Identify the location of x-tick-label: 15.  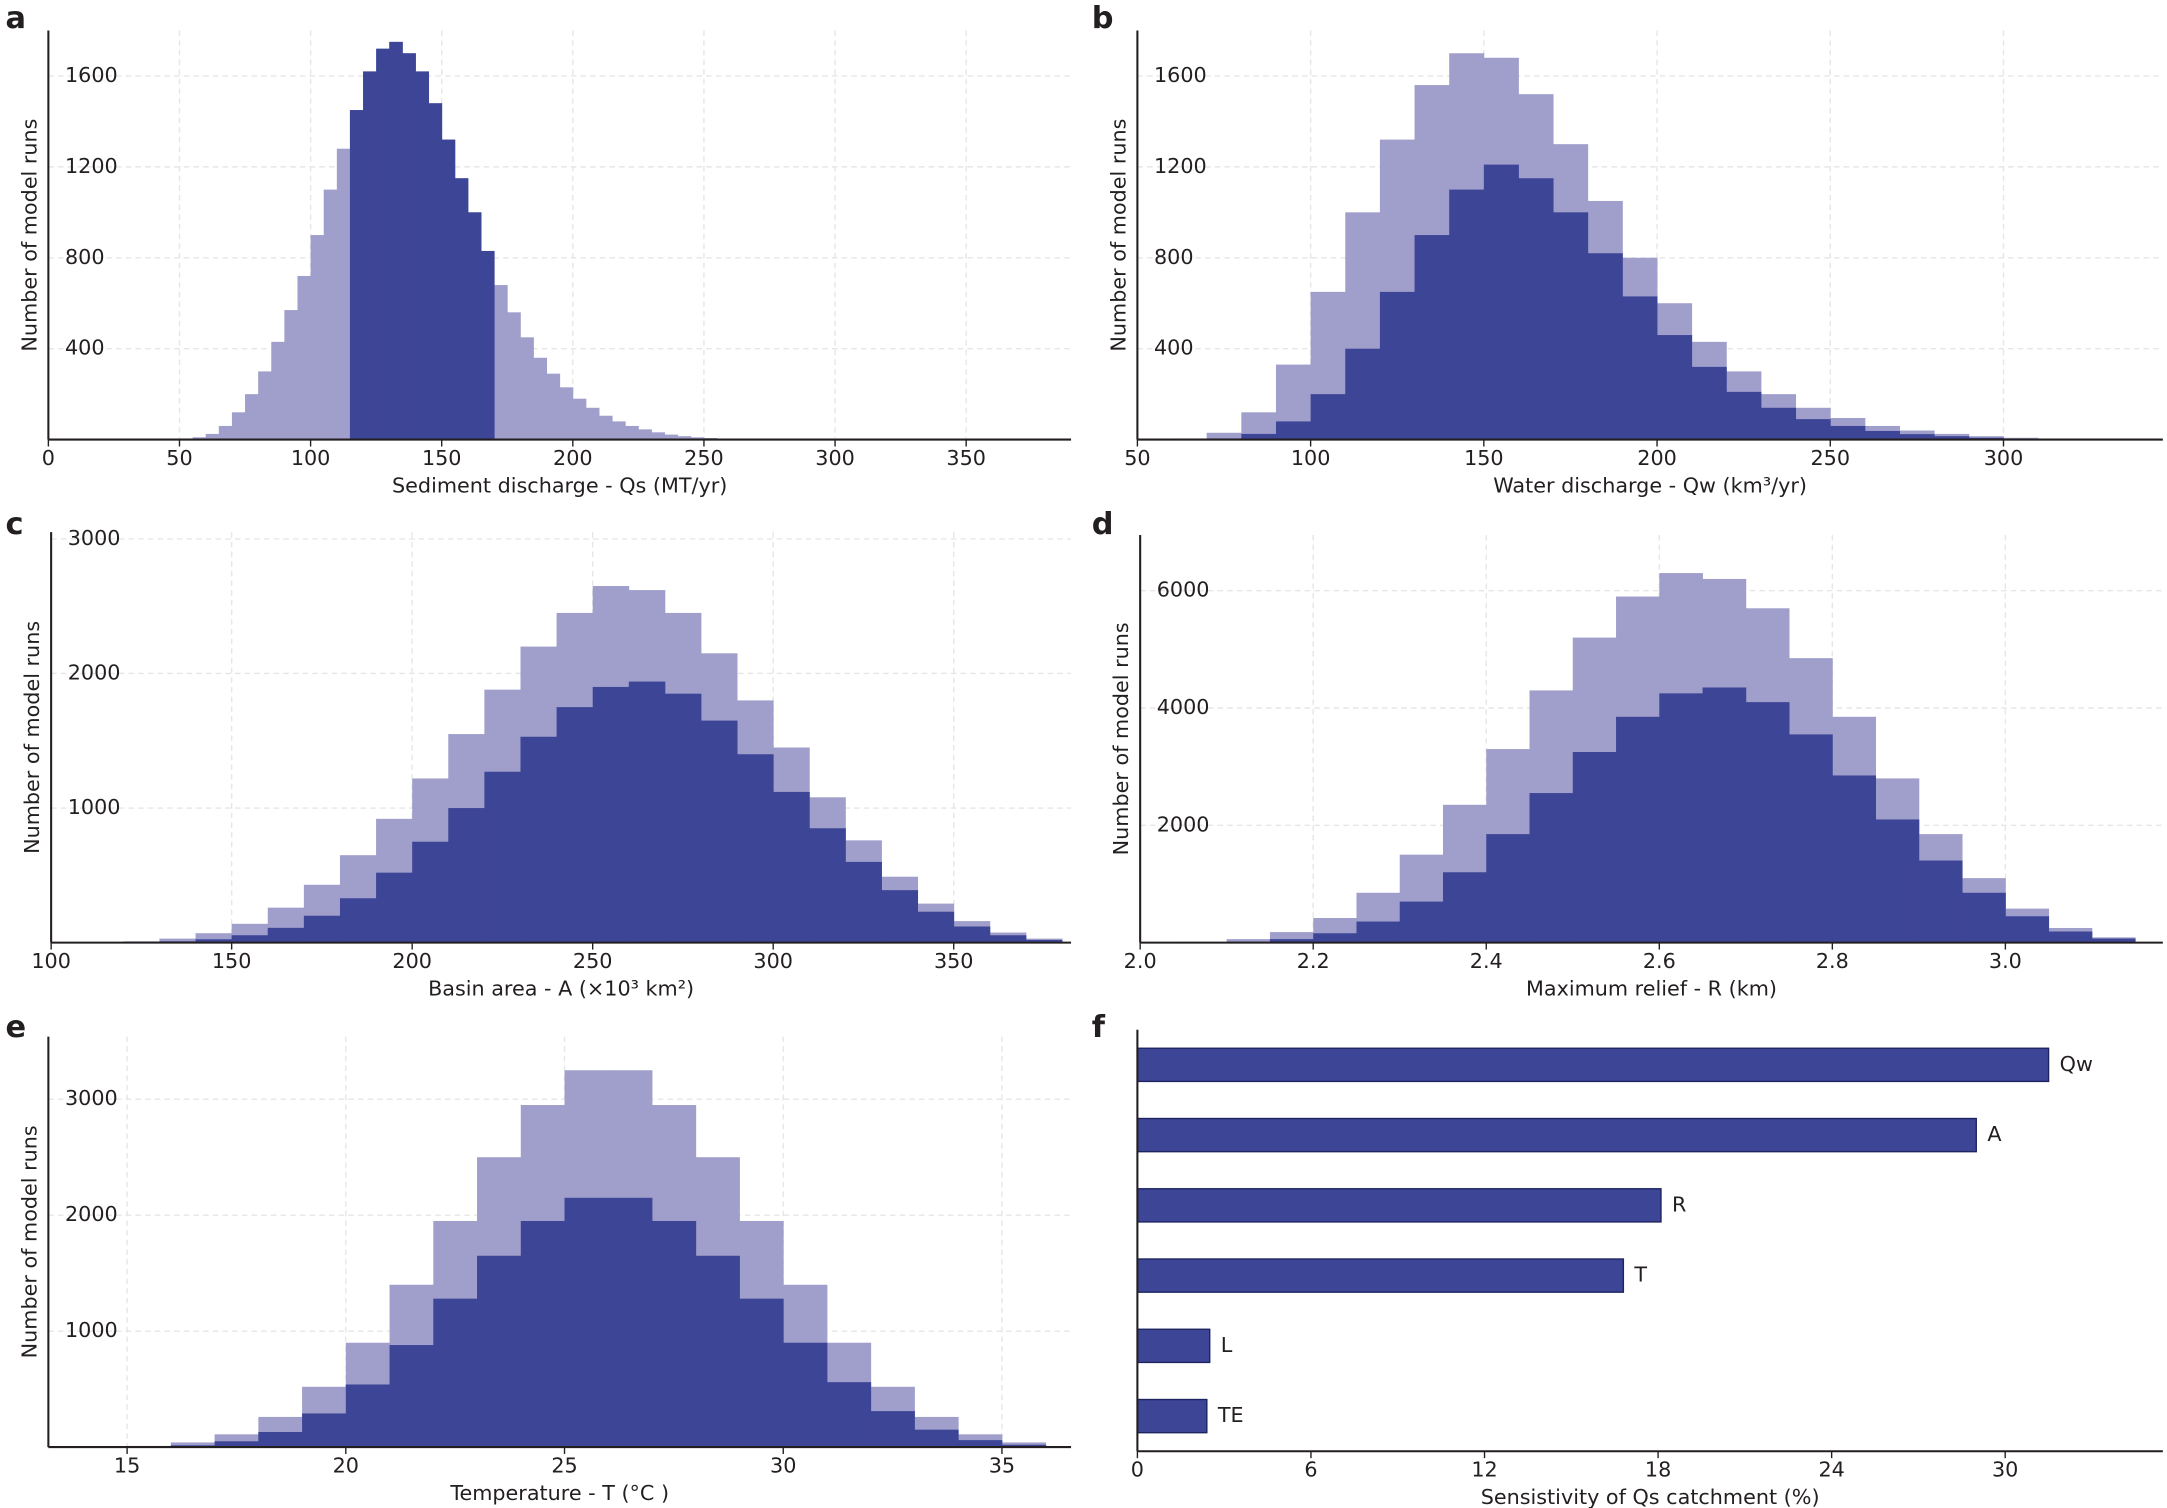
(127, 1465).